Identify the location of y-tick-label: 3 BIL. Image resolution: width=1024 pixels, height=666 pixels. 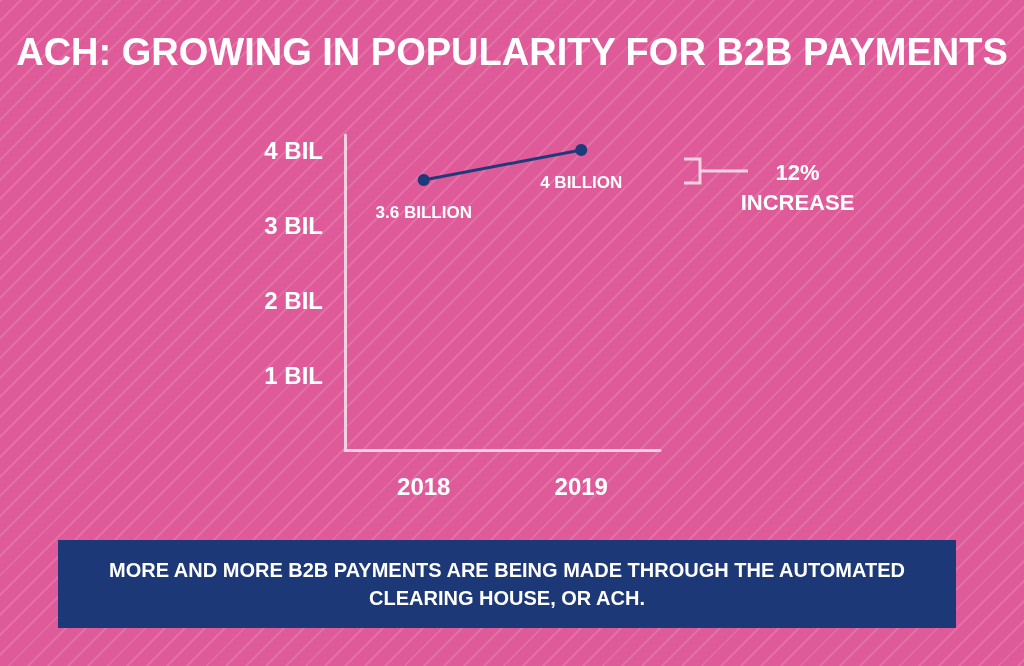
(293, 225).